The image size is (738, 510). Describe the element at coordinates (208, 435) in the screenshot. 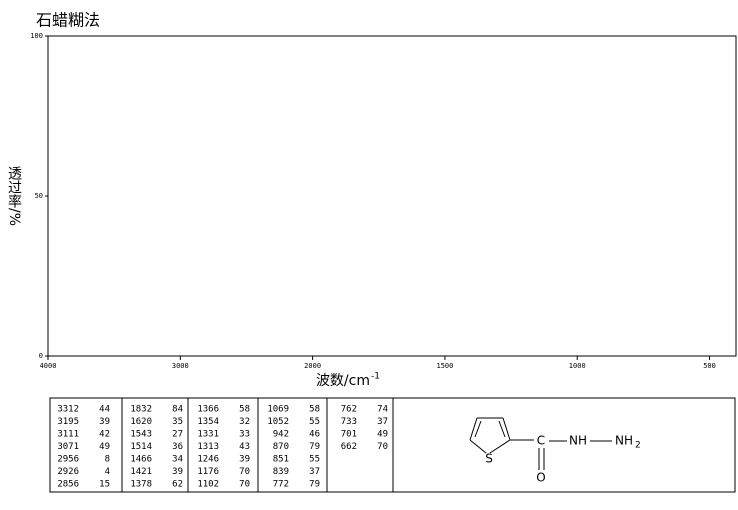

I see `peak-wavenumber: 1331` at that location.